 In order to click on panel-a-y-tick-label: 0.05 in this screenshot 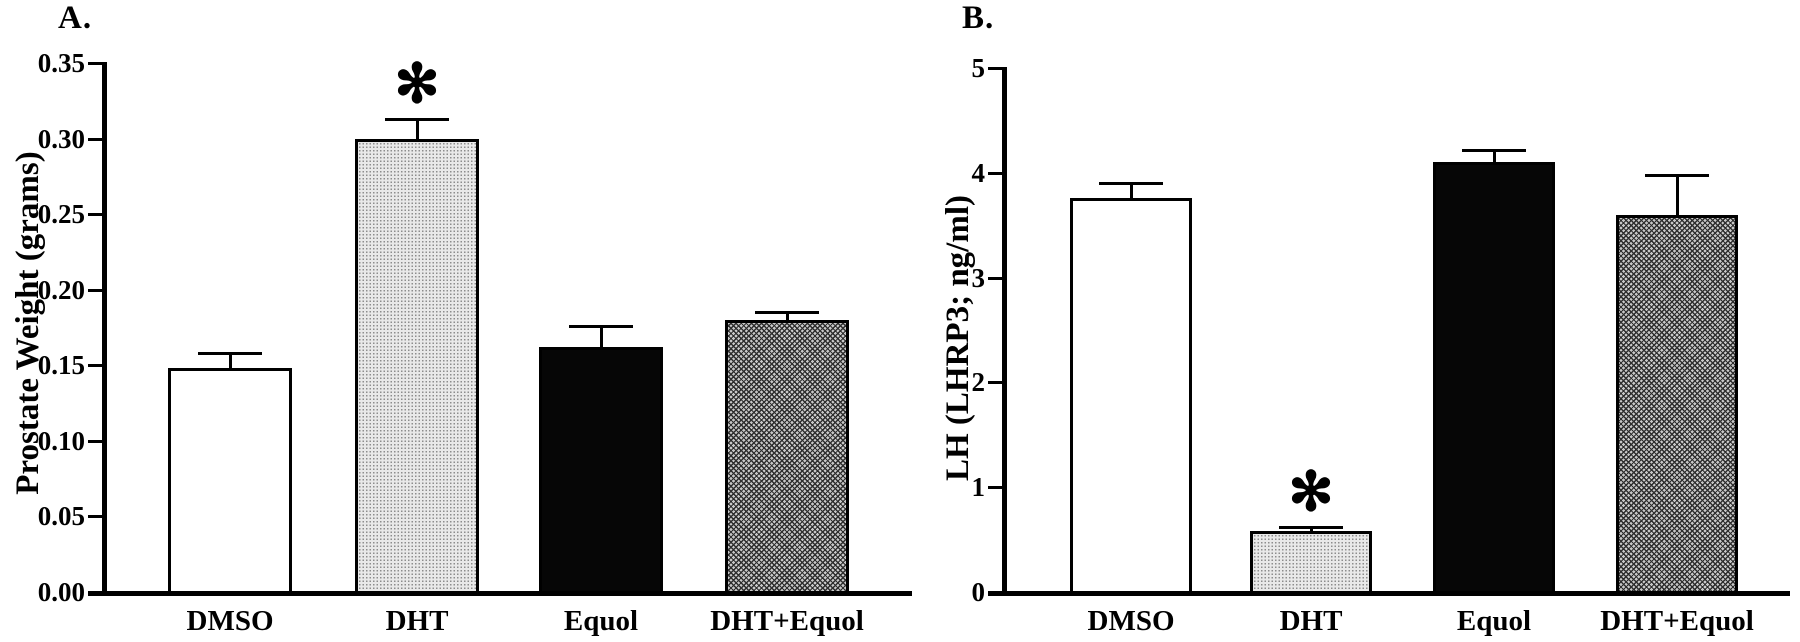, I will do `click(61, 516)`.